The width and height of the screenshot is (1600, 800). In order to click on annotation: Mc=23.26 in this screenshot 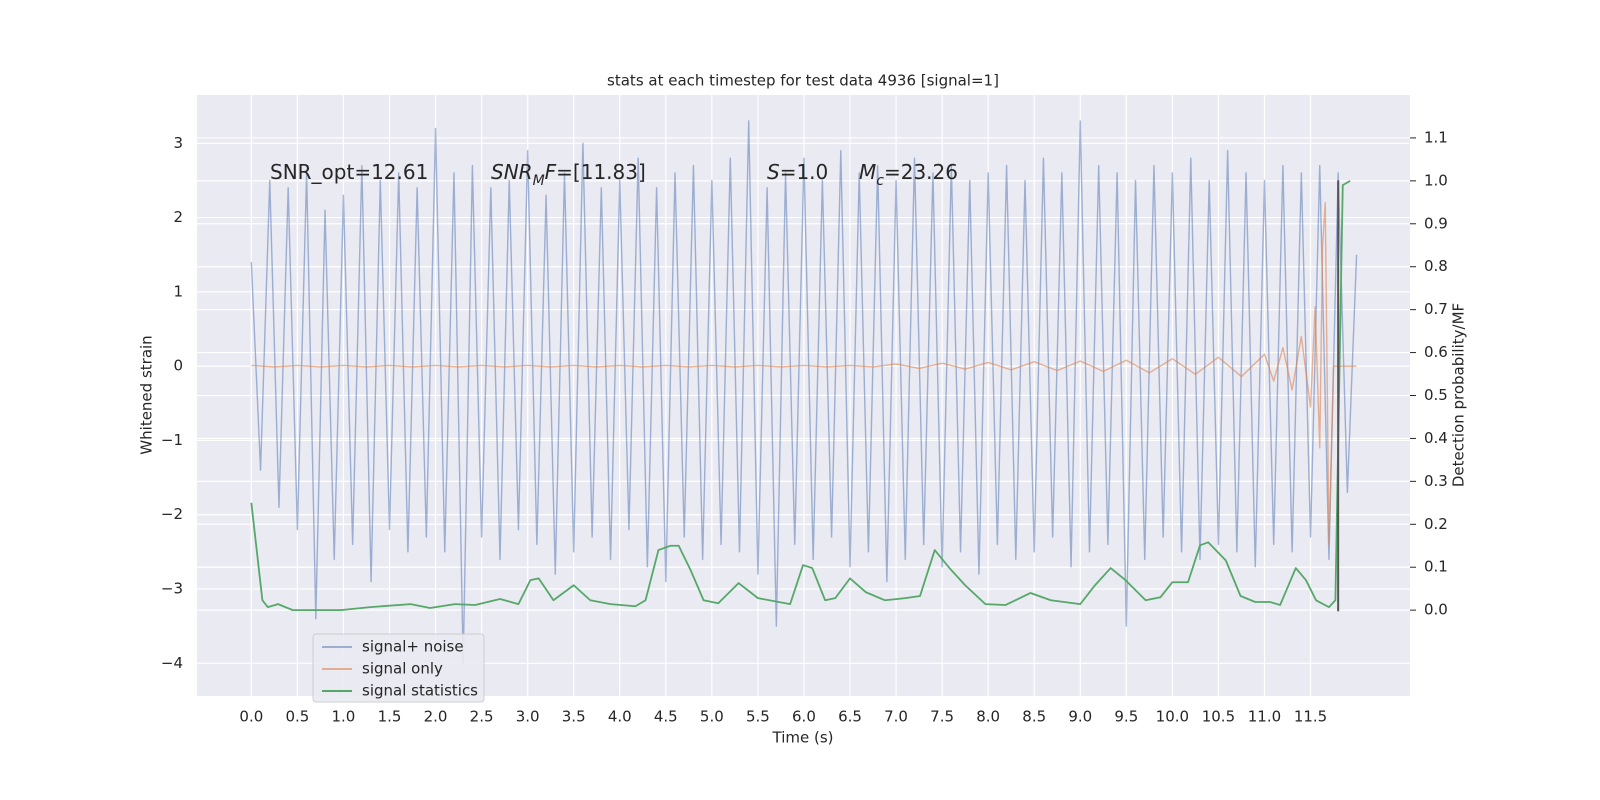, I will do `click(908, 175)`.